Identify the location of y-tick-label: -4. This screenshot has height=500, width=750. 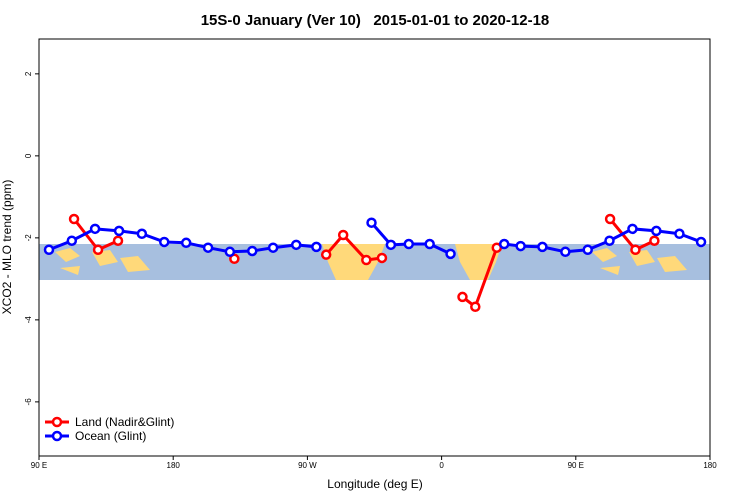
(28, 320).